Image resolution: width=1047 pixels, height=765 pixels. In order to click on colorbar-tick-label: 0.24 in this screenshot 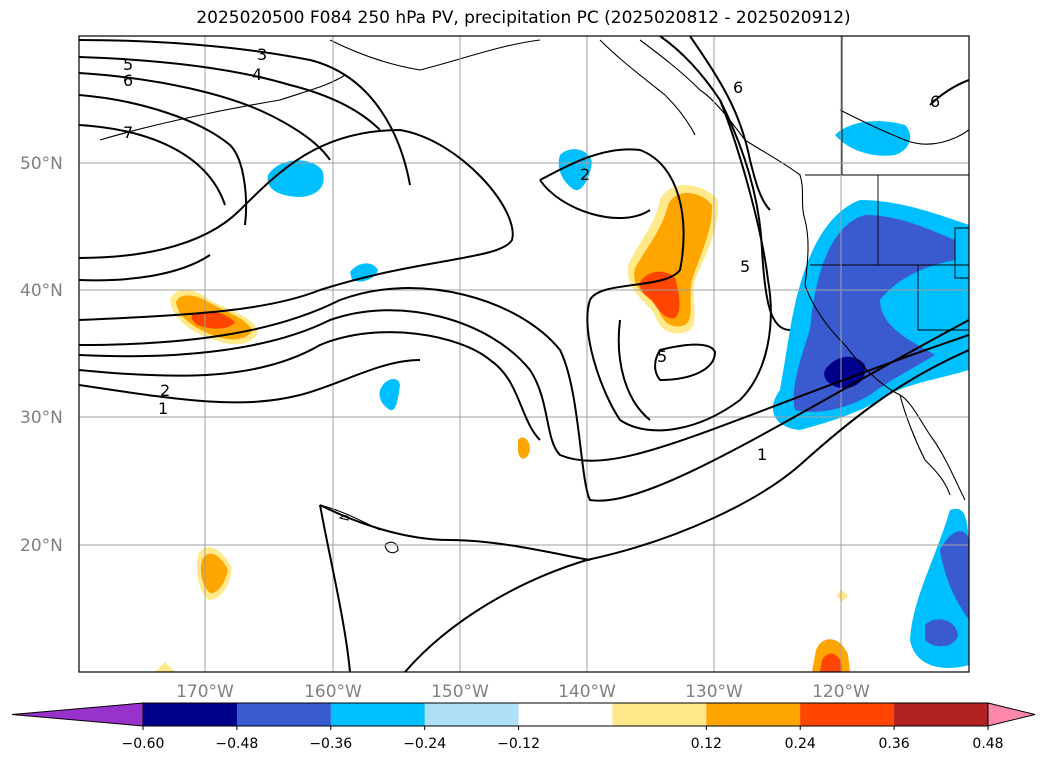, I will do `click(800, 744)`.